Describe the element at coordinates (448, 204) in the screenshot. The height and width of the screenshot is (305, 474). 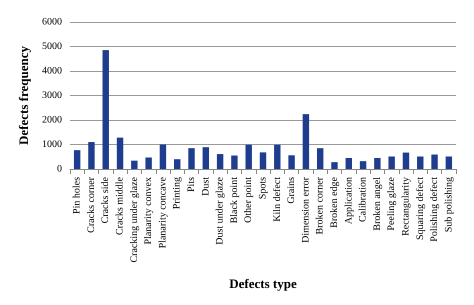
I see `x-tick-label: Sub polishing` at that location.